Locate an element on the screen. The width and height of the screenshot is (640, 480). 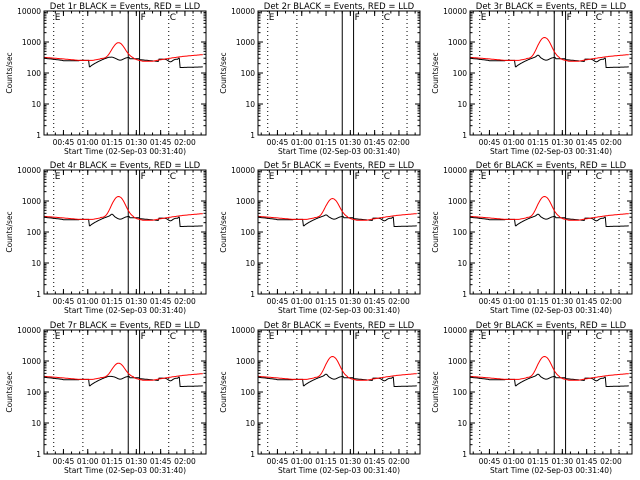
panel-title: Det 7r BLACK = Events, RED = LLD is located at coordinates (125, 326).